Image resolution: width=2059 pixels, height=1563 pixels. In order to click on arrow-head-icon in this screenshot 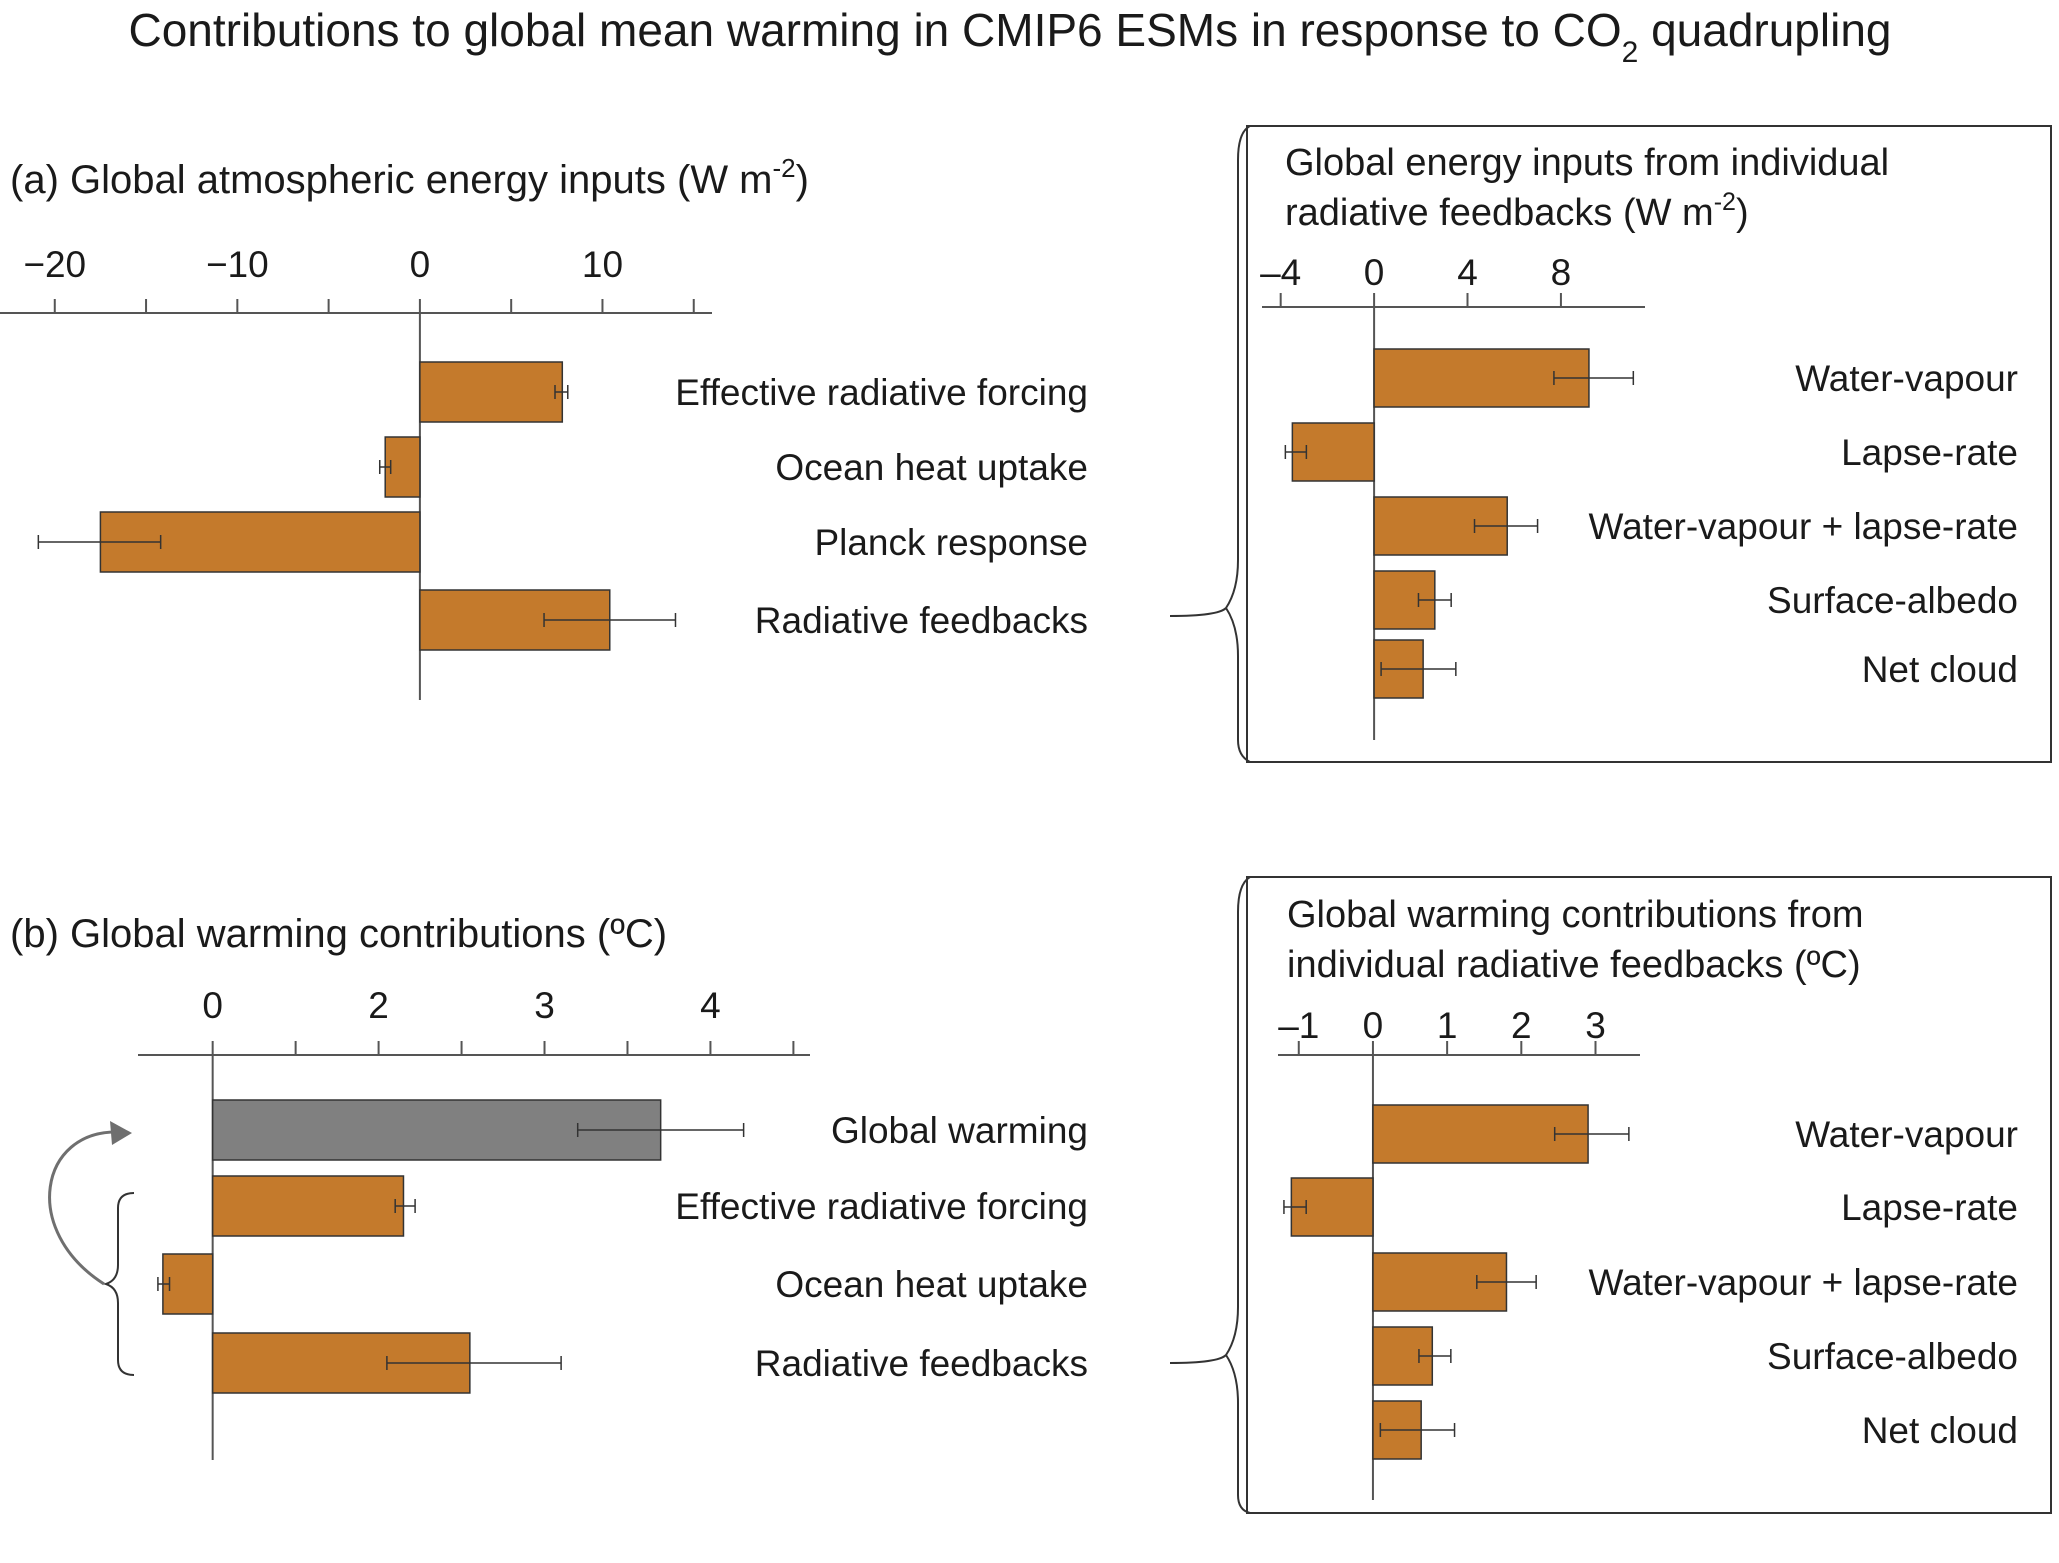, I will do `click(121, 1133)`.